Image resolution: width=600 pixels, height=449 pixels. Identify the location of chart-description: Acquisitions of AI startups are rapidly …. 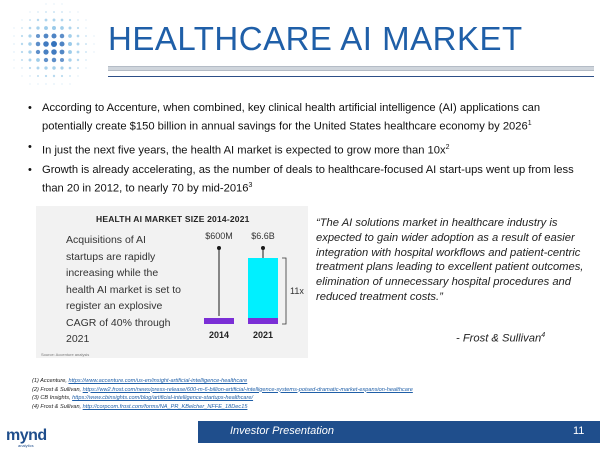
(123, 289).